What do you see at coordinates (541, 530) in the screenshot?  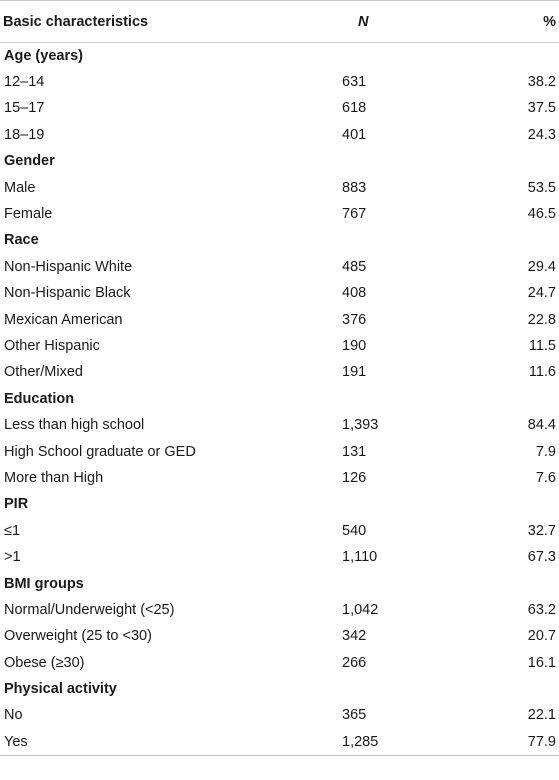 I see `row-percent: 32.7` at bounding box center [541, 530].